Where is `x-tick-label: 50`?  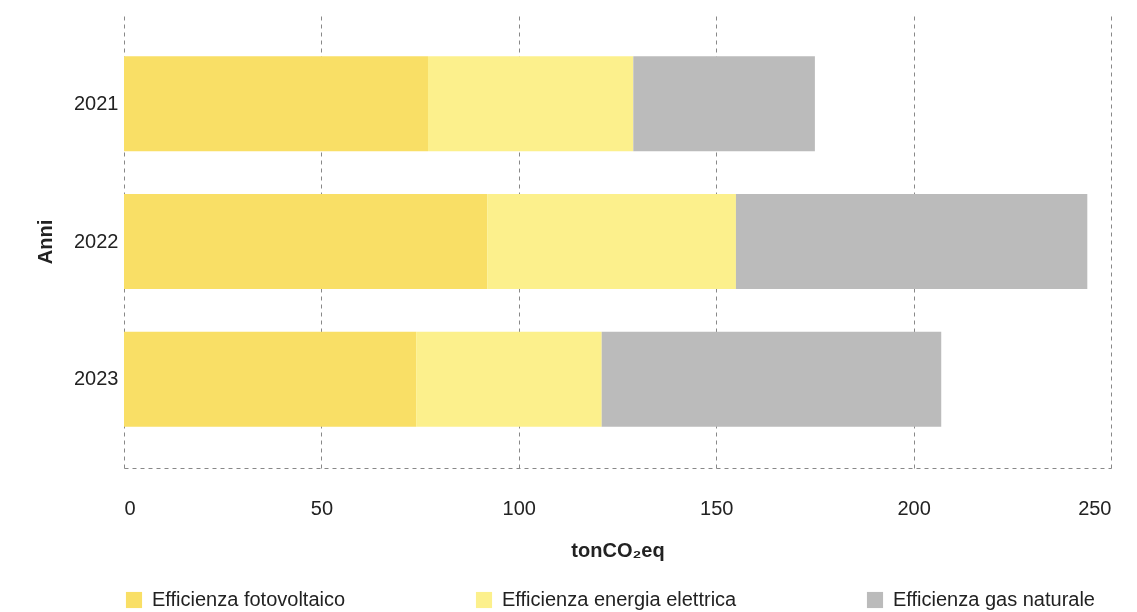 x-tick-label: 50 is located at coordinates (322, 507).